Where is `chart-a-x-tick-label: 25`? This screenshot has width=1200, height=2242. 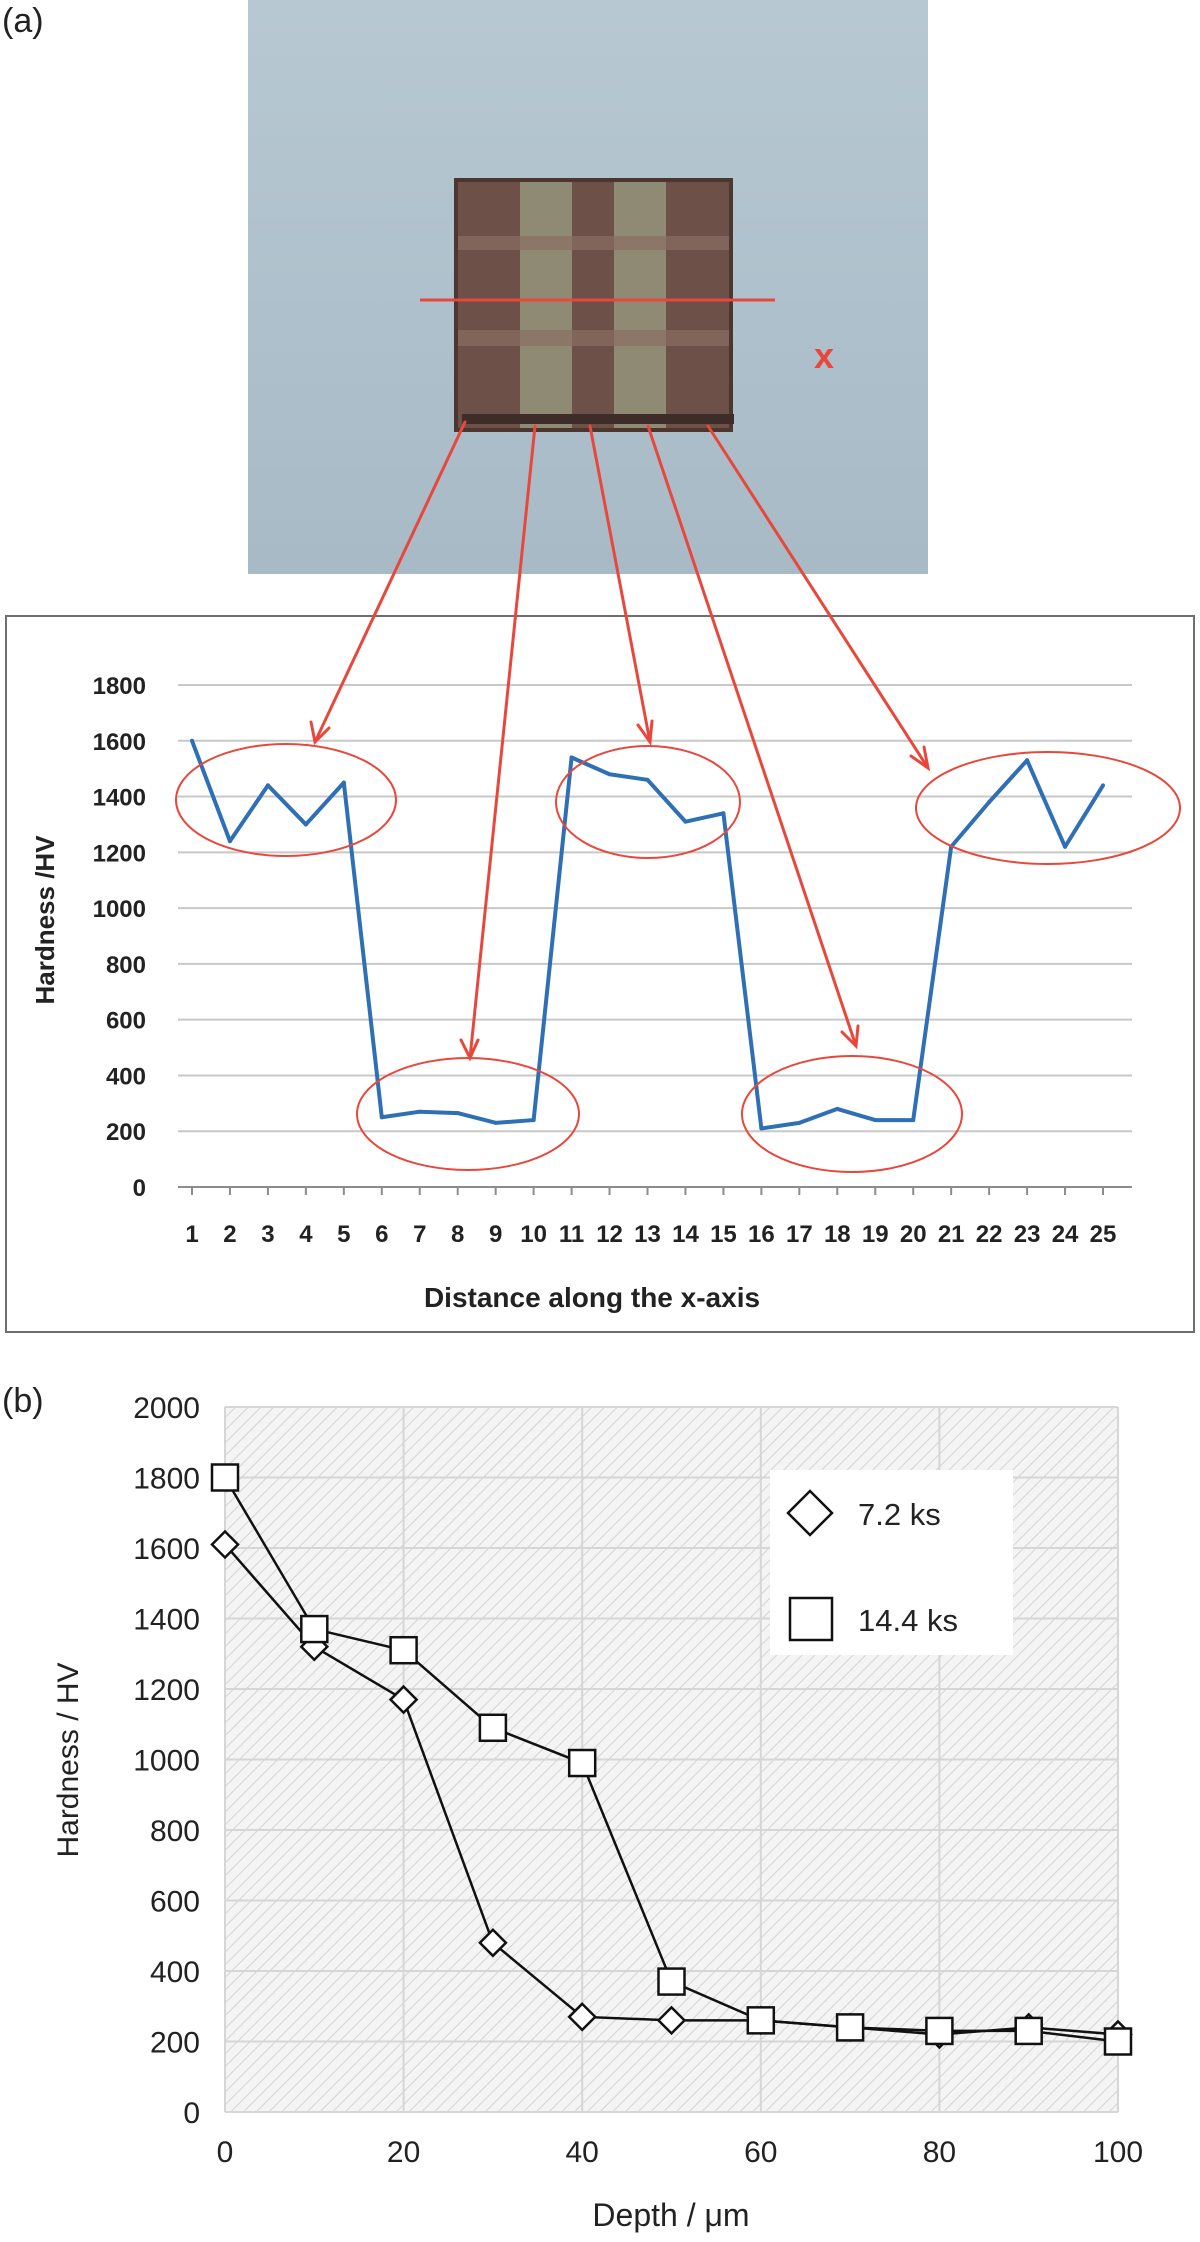 chart-a-x-tick-label: 25 is located at coordinates (1103, 1234).